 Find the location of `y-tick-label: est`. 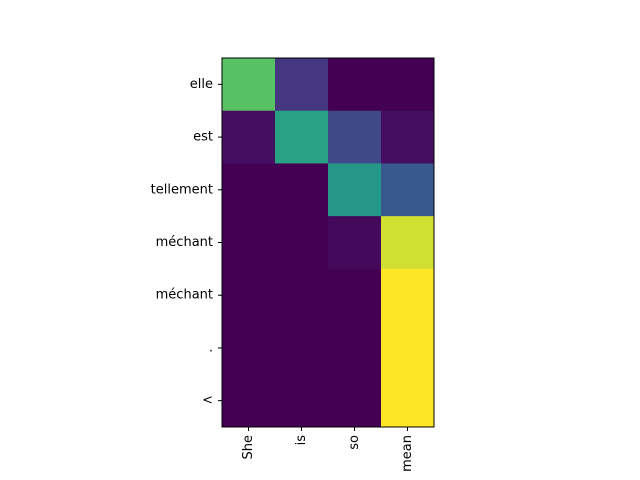

y-tick-label: est is located at coordinates (203, 137).